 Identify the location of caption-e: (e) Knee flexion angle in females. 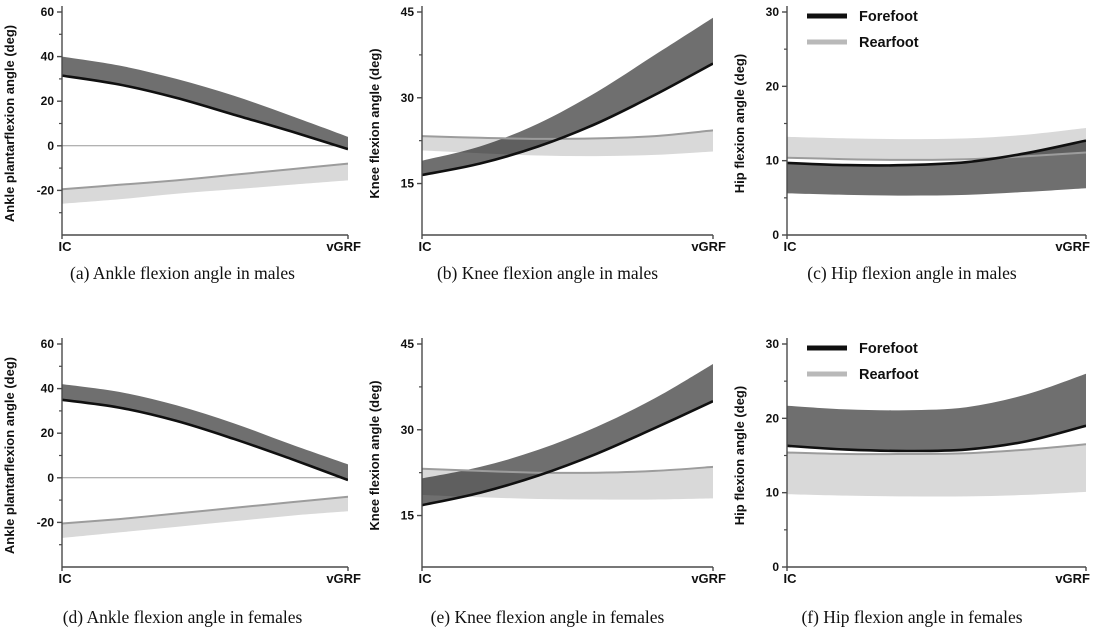
(547, 617).